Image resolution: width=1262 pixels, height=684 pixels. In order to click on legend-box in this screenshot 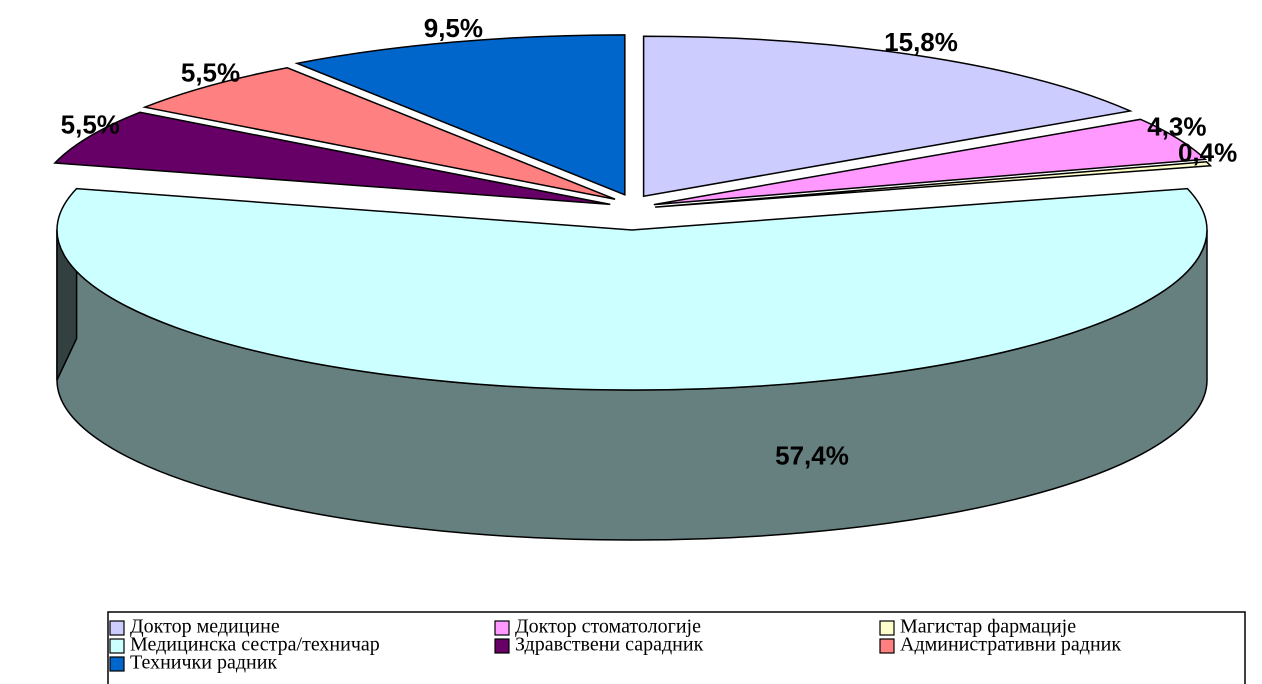, I will do `click(676, 647)`.